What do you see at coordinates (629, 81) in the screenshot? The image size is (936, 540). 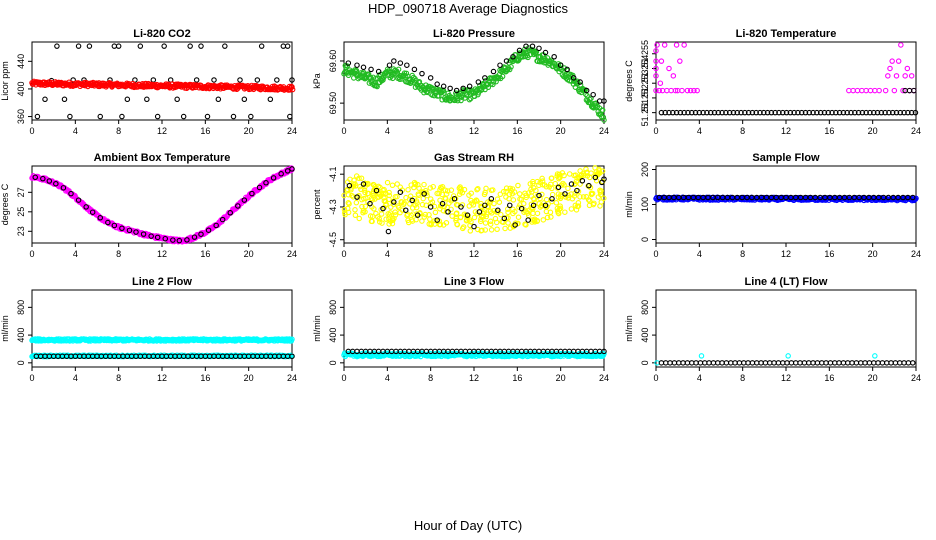 I see `y-axis-label: degrees C` at bounding box center [629, 81].